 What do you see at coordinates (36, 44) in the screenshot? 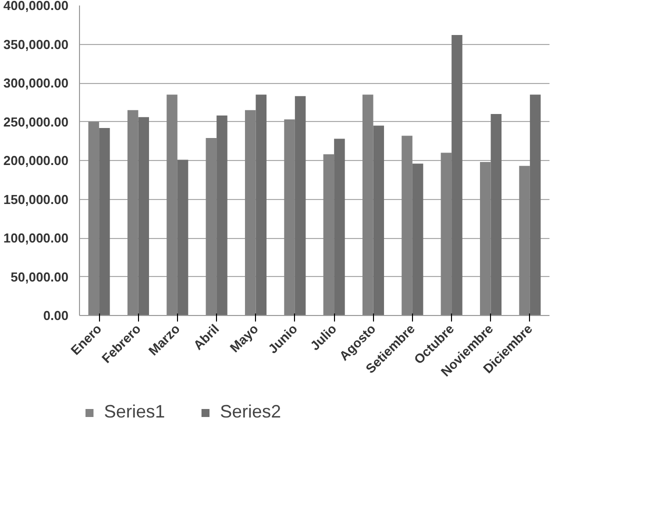
I see `y-tick-label: 350,000.00` at bounding box center [36, 44].